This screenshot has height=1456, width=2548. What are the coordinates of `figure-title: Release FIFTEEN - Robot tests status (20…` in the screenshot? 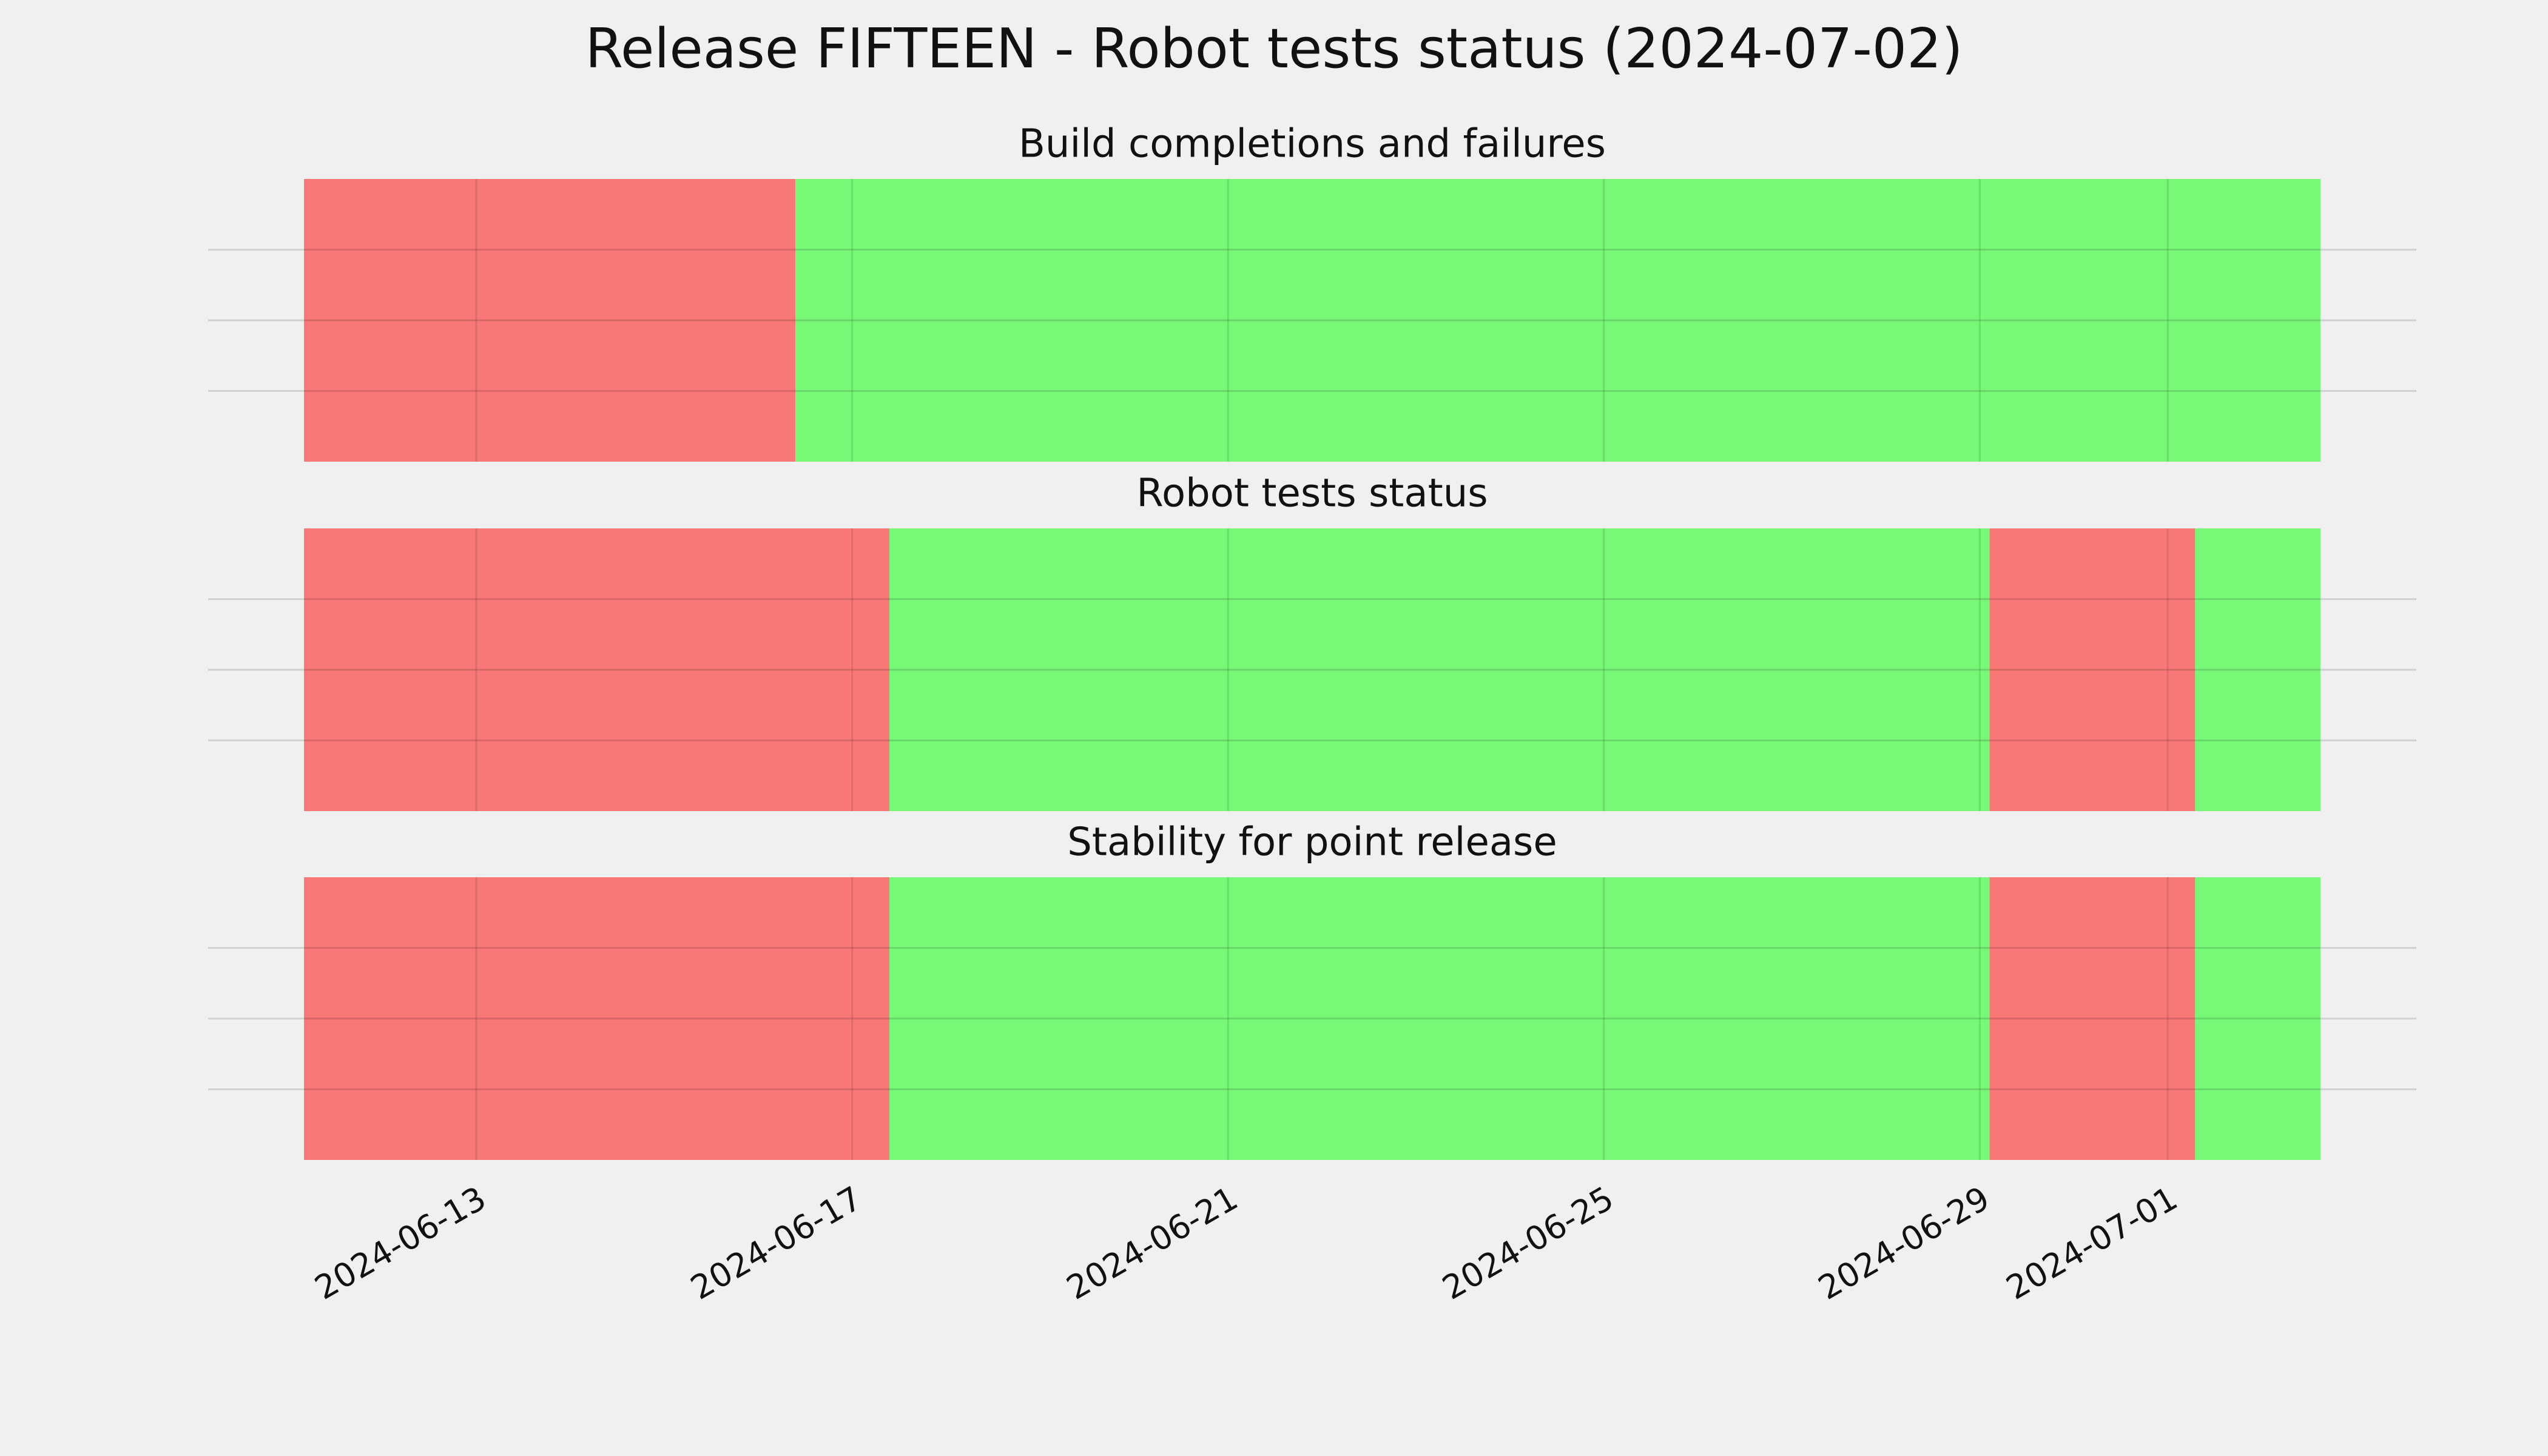 It's located at (1274, 49).